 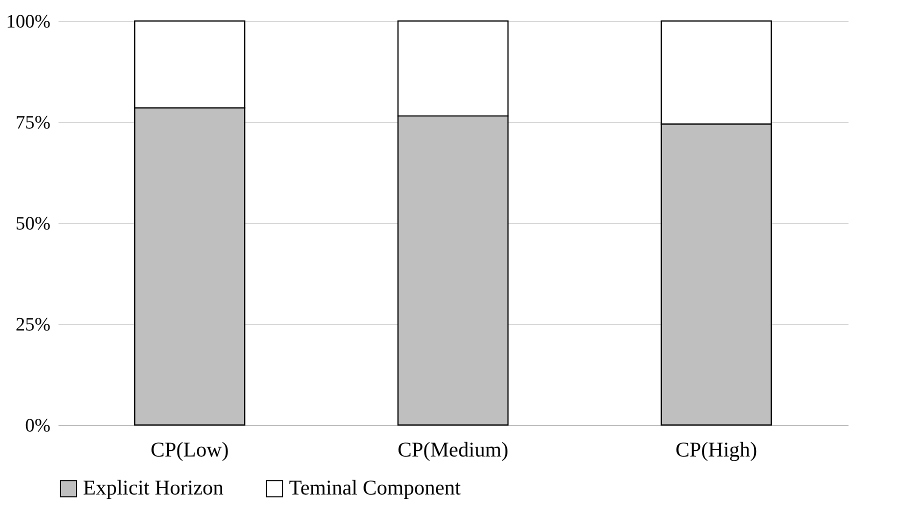 I want to click on x-tick-label: CP(Low), so click(x=189, y=450).